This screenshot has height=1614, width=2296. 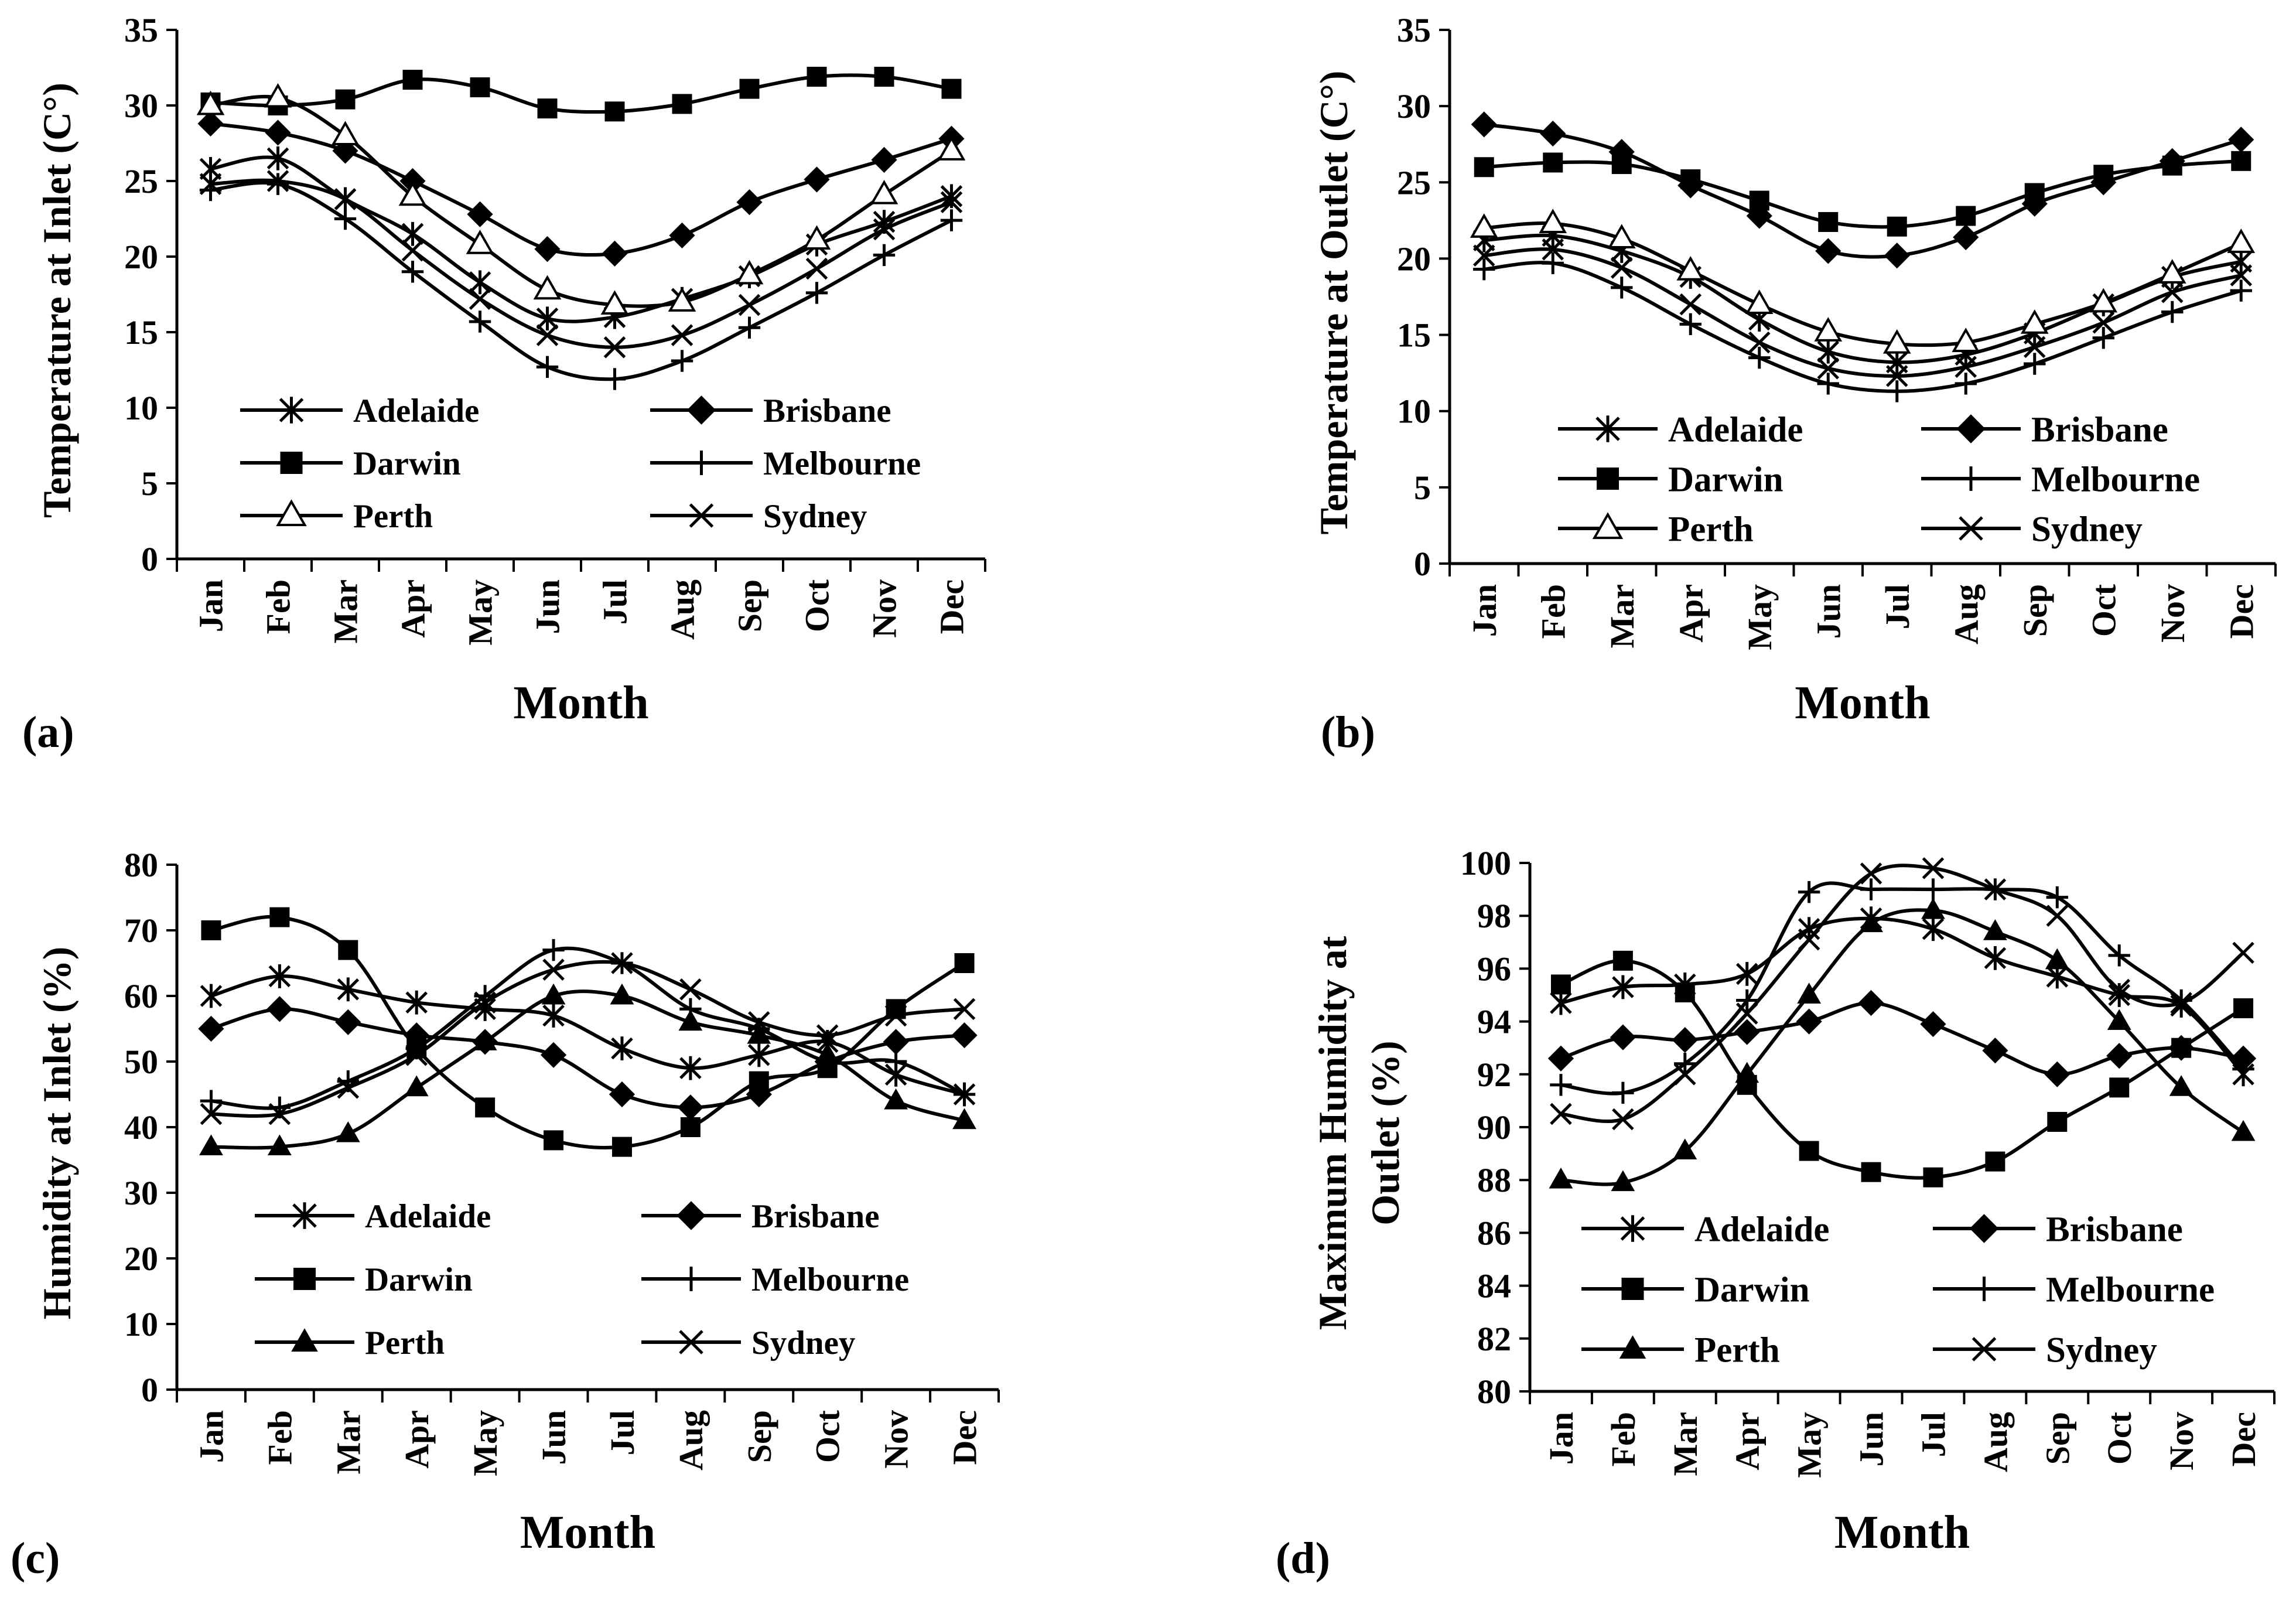 What do you see at coordinates (1622, 164) in the screenshot?
I see `data-point-darwin-mar` at bounding box center [1622, 164].